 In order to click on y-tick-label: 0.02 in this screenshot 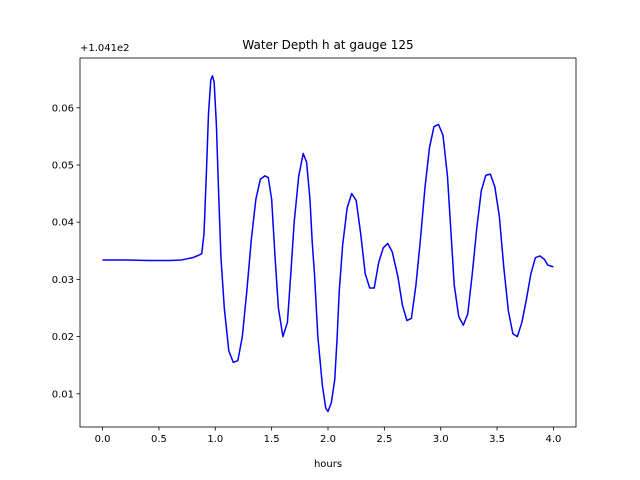, I will do `click(63, 337)`.